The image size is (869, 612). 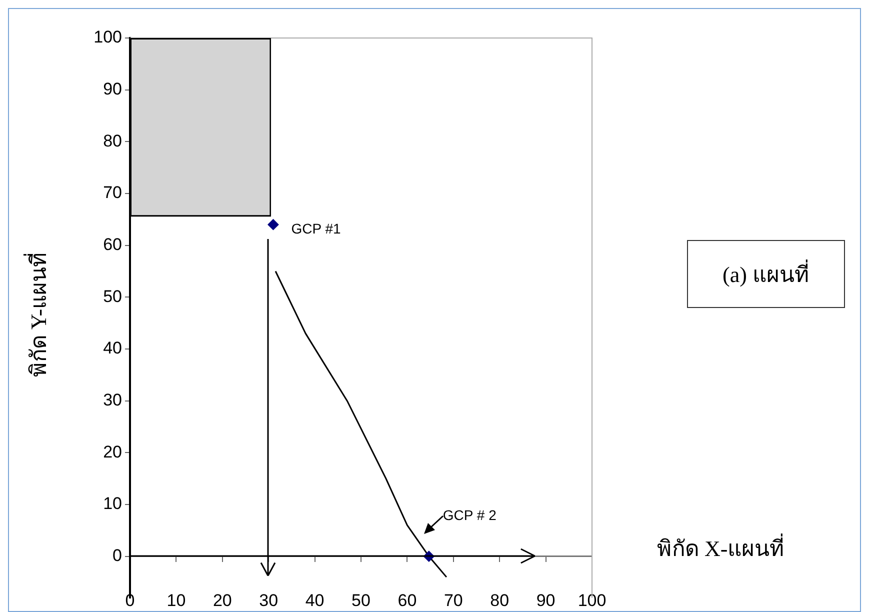 What do you see at coordinates (316, 228) in the screenshot?
I see `annotation: GCP #1` at bounding box center [316, 228].